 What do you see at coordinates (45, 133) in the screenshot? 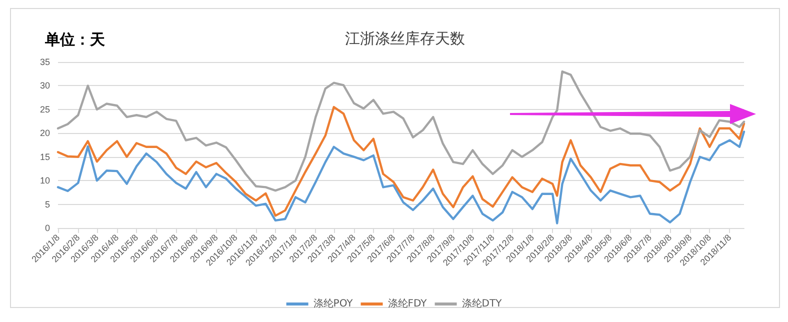
I see `y-tick-label: 20` at bounding box center [45, 133].